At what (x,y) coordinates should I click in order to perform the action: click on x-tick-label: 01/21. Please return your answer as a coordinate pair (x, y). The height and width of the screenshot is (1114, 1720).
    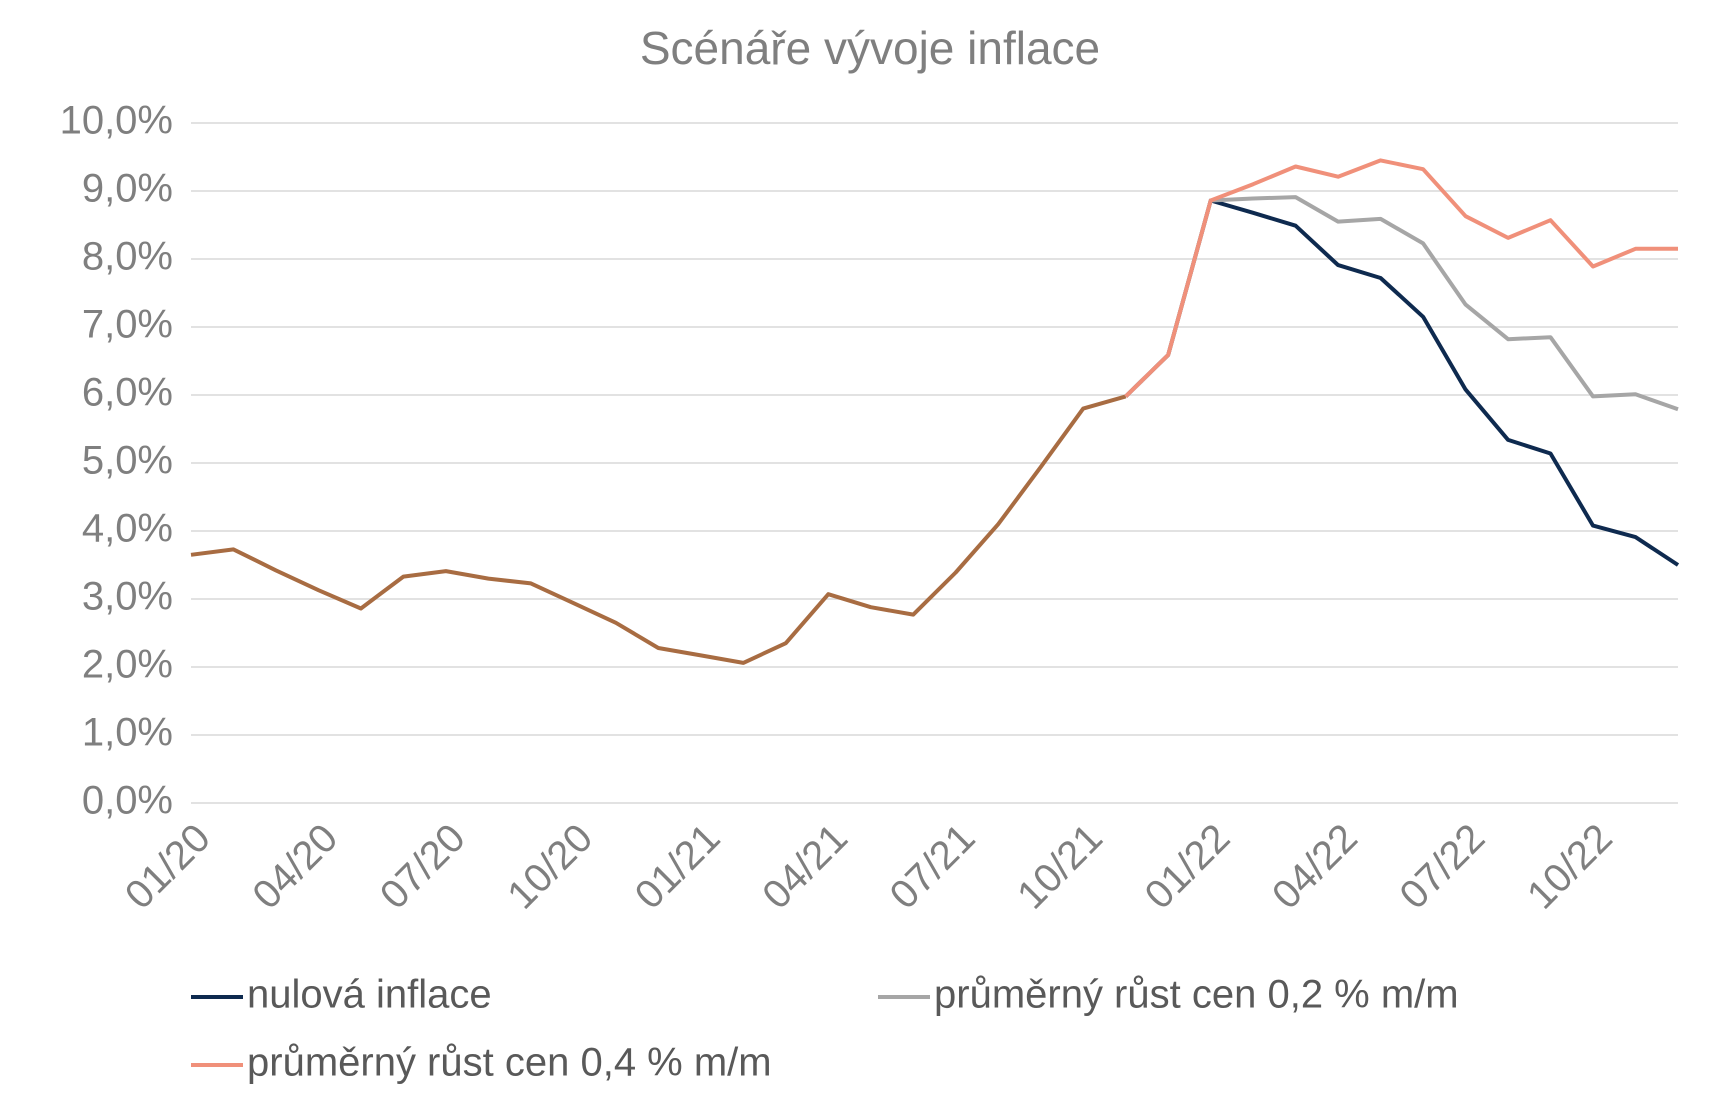
    Looking at the image, I should click on (678, 867).